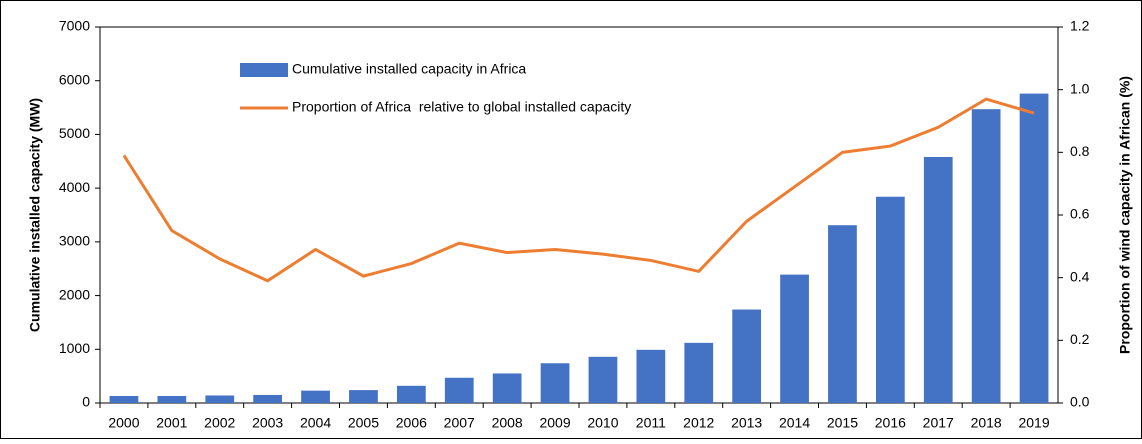 The height and width of the screenshot is (444, 1142). Describe the element at coordinates (74, 241) in the screenshot. I see `y-tick-label: 3000` at that location.